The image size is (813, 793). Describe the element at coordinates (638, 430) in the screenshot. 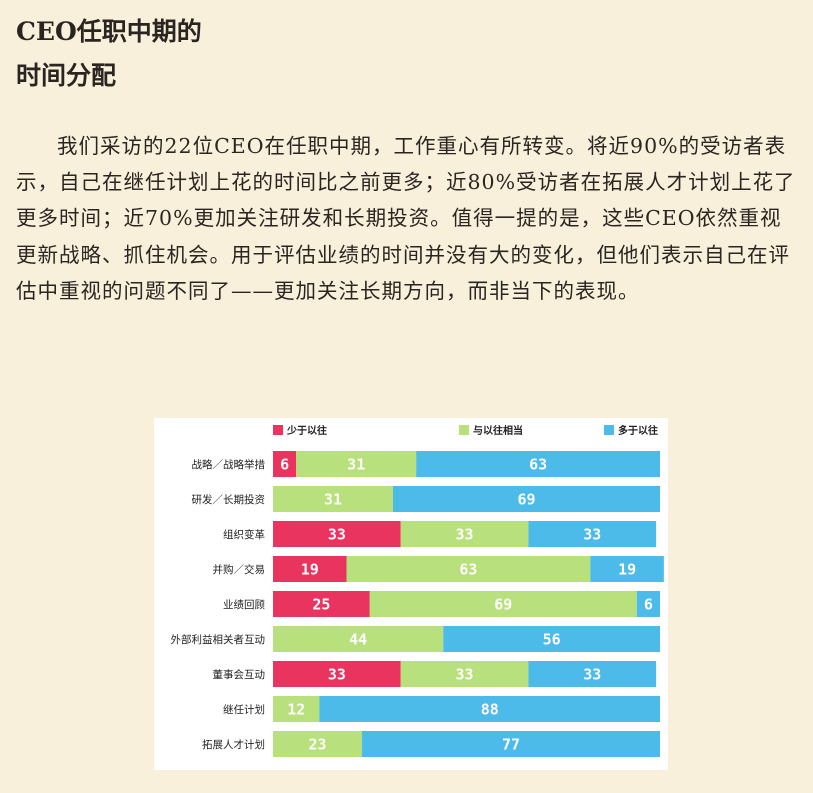

I see `legend-label: 多于以往` at that location.